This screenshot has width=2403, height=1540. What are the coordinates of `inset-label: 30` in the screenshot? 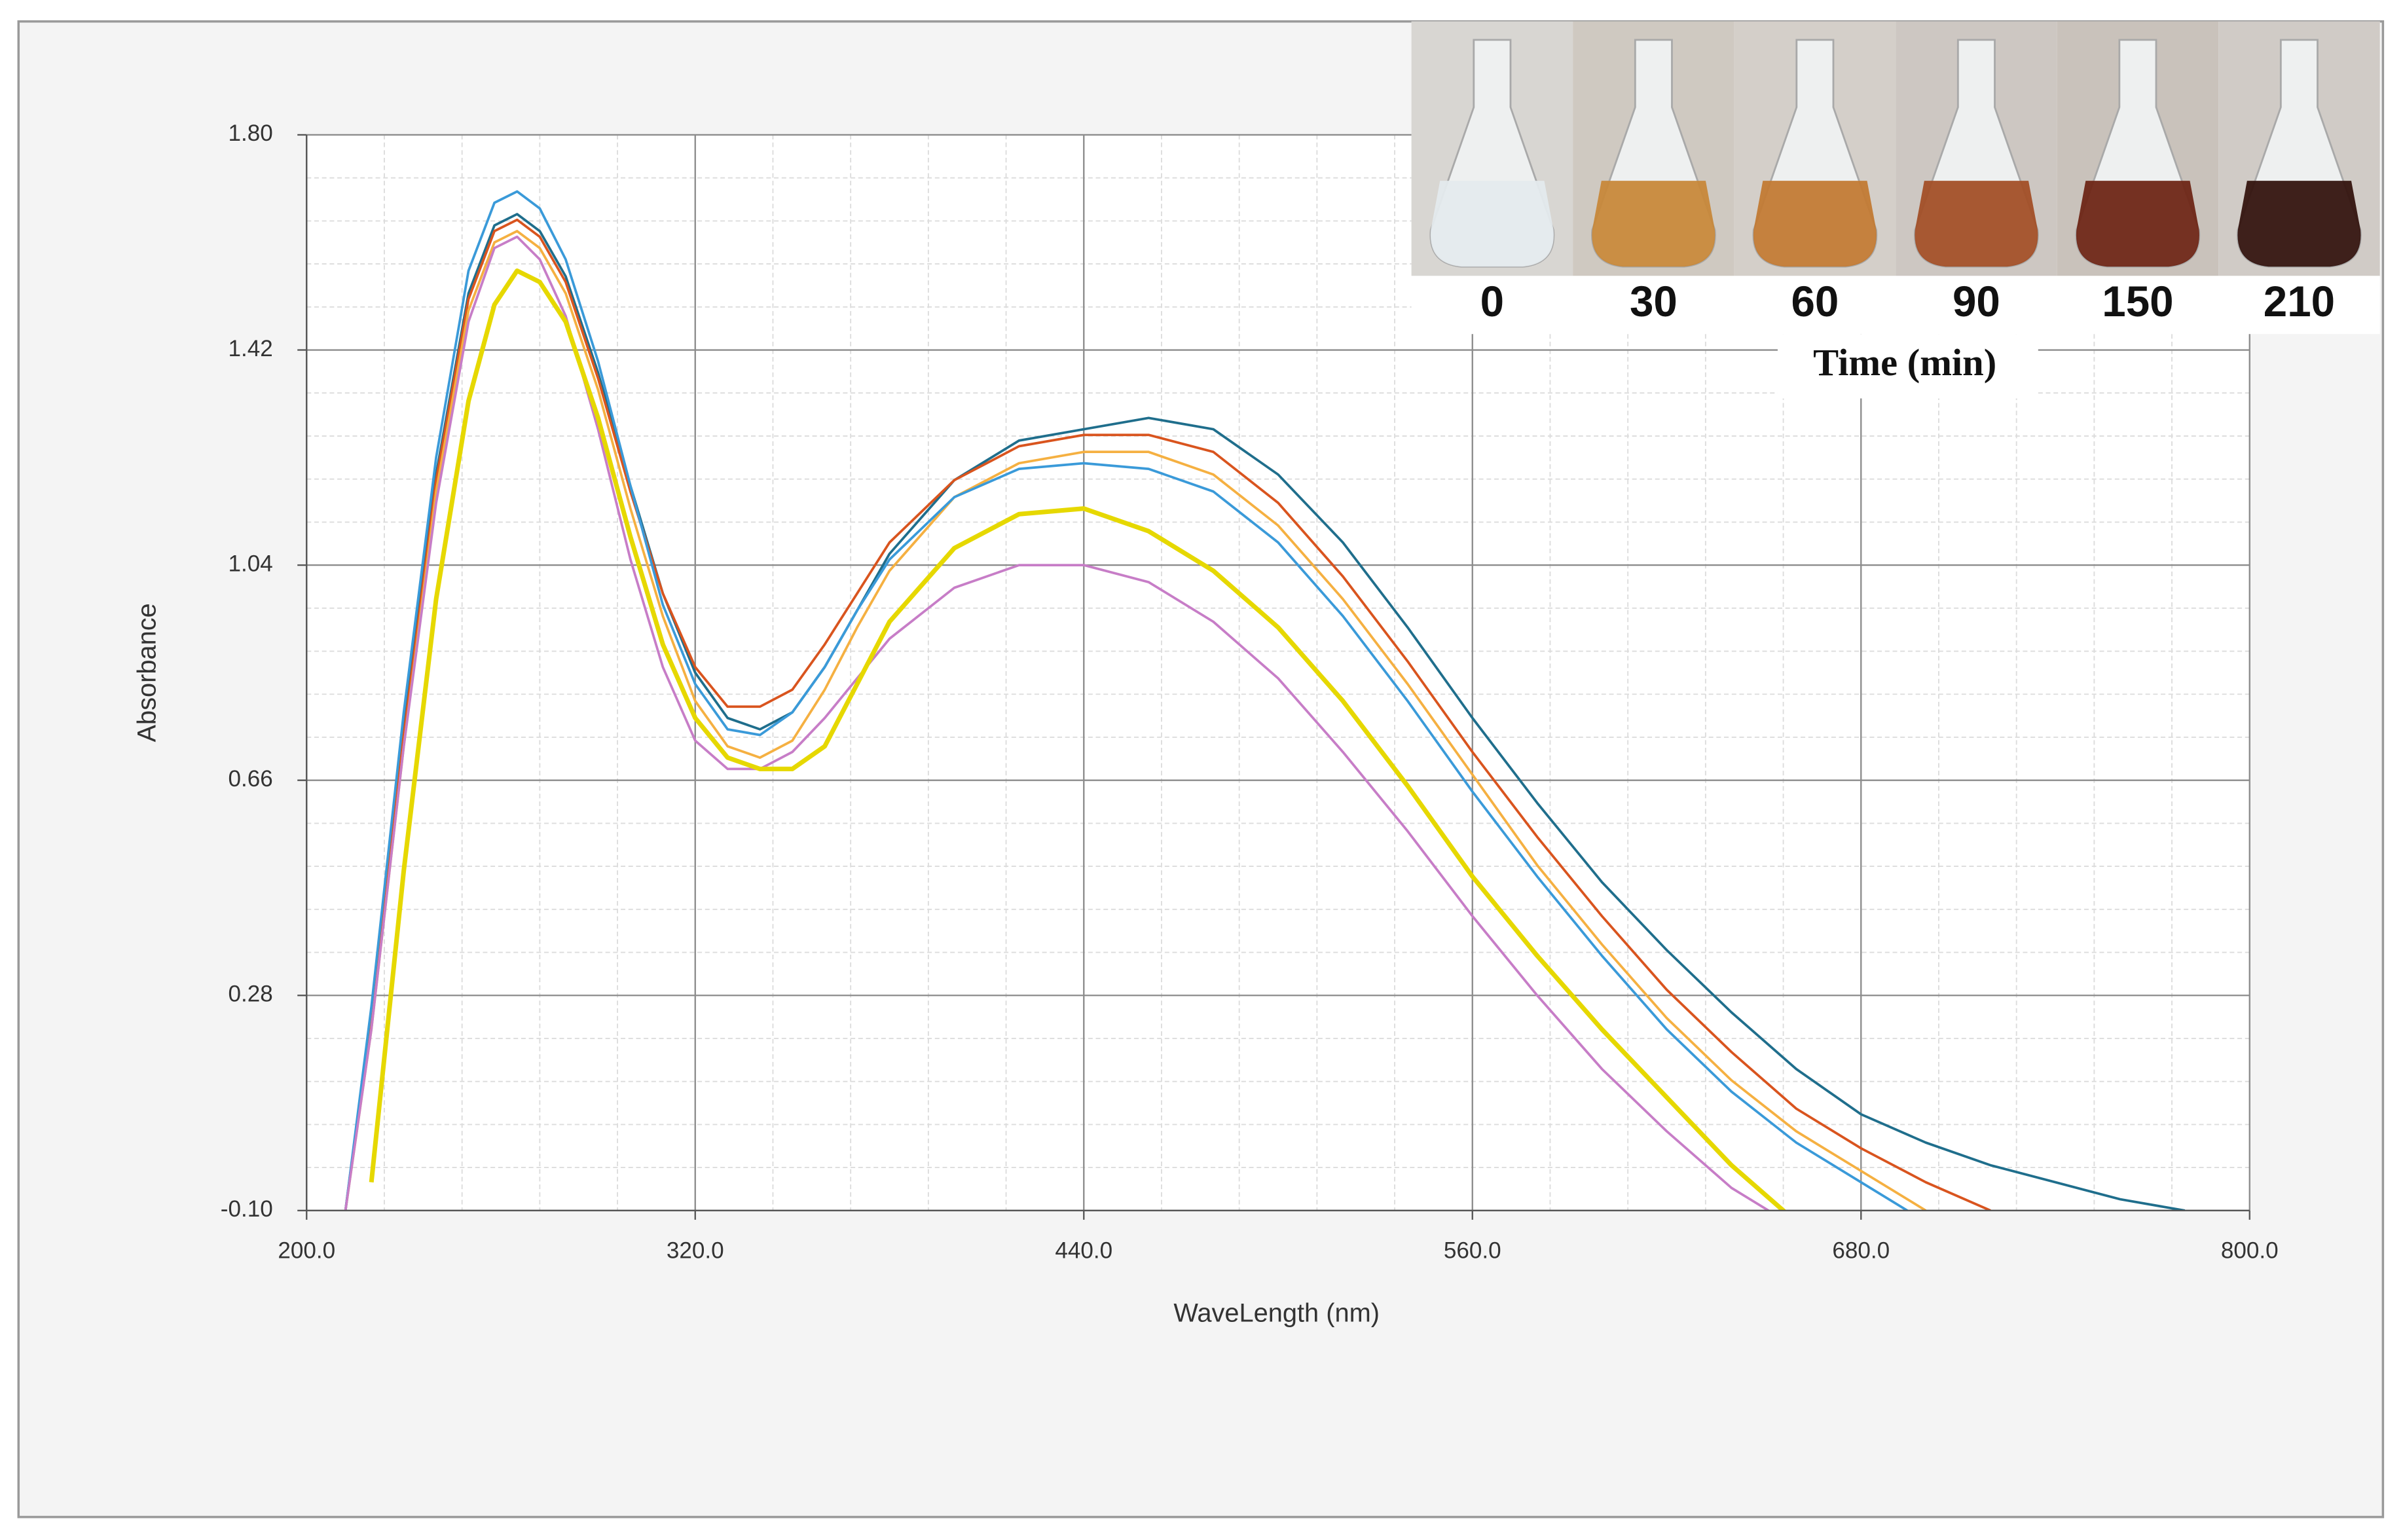 It's located at (1654, 301).